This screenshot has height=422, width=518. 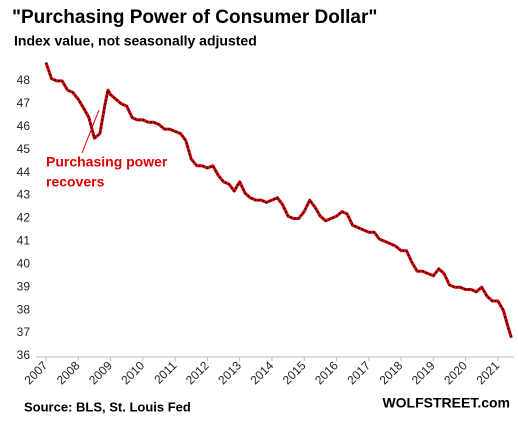 What do you see at coordinates (326, 372) in the screenshot?
I see `x-tick-label: 2016` at bounding box center [326, 372].